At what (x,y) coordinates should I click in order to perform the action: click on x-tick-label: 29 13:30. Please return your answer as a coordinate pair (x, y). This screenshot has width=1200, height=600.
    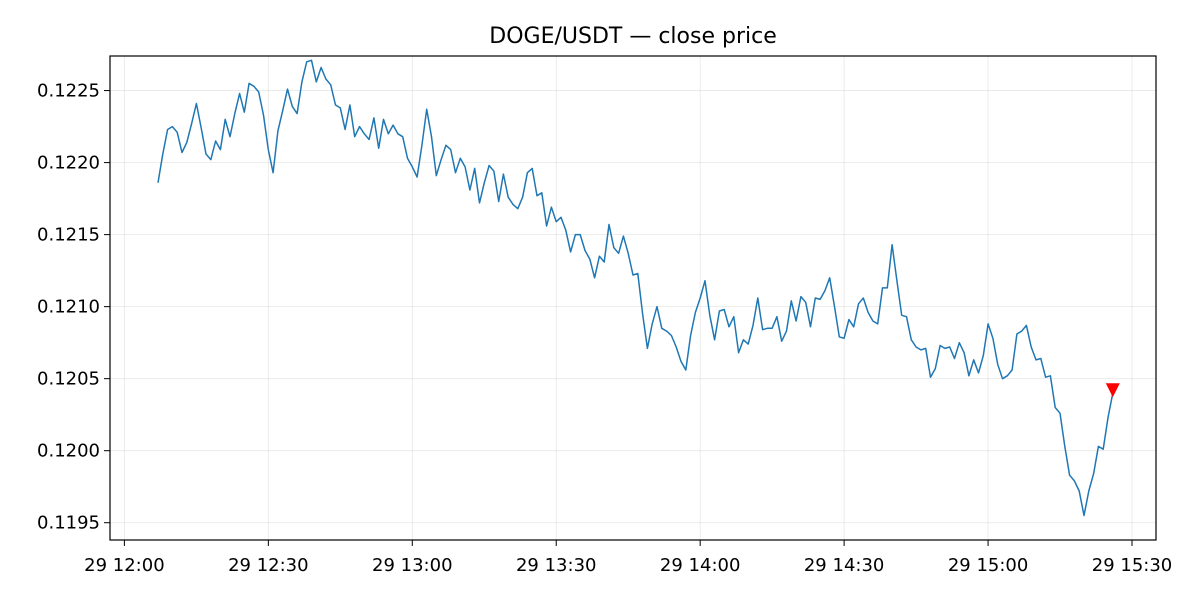
    Looking at the image, I should click on (556, 565).